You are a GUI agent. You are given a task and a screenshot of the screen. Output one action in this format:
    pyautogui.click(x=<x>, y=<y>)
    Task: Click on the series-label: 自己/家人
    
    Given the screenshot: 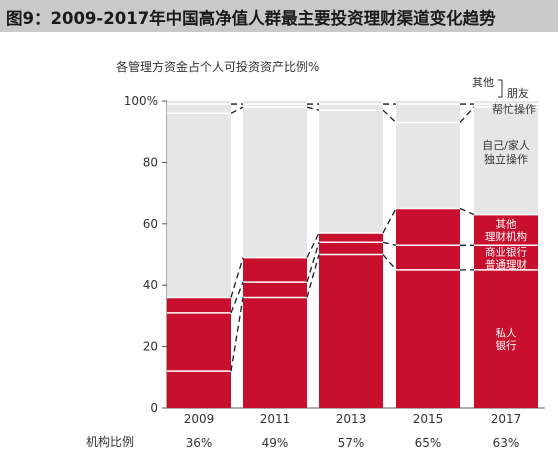 What is the action you would take?
    pyautogui.click(x=506, y=145)
    